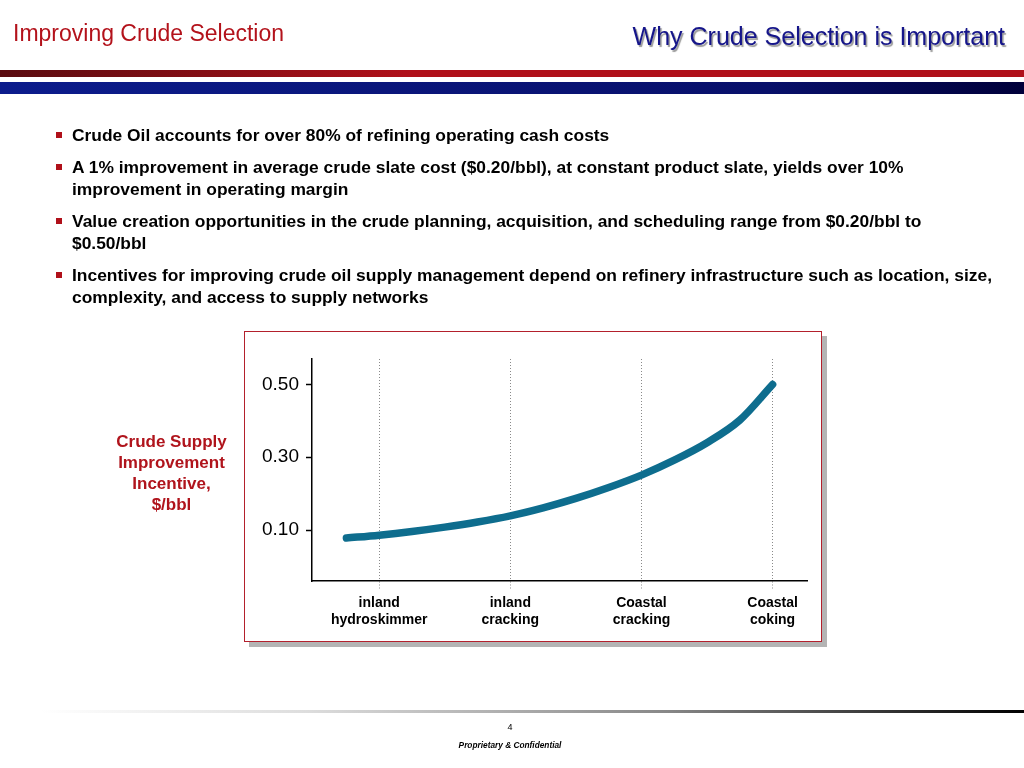 This screenshot has height=768, width=1024. I want to click on text: Value creation opportunities in the crude planning, acquisition, and scheduling range from $0.20/bbl to $0.50/bbl, so click(497, 232).